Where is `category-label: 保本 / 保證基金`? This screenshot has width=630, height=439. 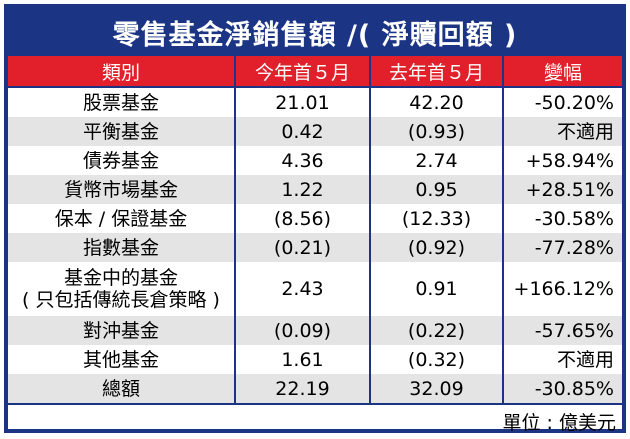 category-label: 保本 / 保證基金 is located at coordinates (121, 218).